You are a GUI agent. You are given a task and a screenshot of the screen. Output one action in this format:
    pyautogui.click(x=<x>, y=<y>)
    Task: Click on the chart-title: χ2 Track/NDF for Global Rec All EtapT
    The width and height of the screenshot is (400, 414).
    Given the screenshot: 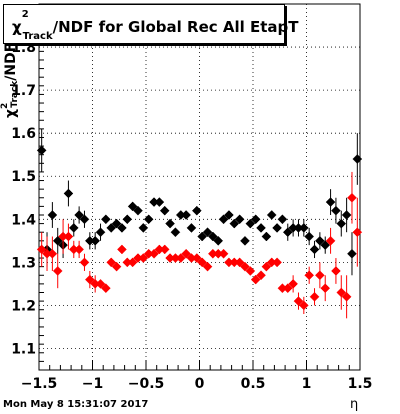 What is the action you would take?
    pyautogui.click(x=155, y=25)
    